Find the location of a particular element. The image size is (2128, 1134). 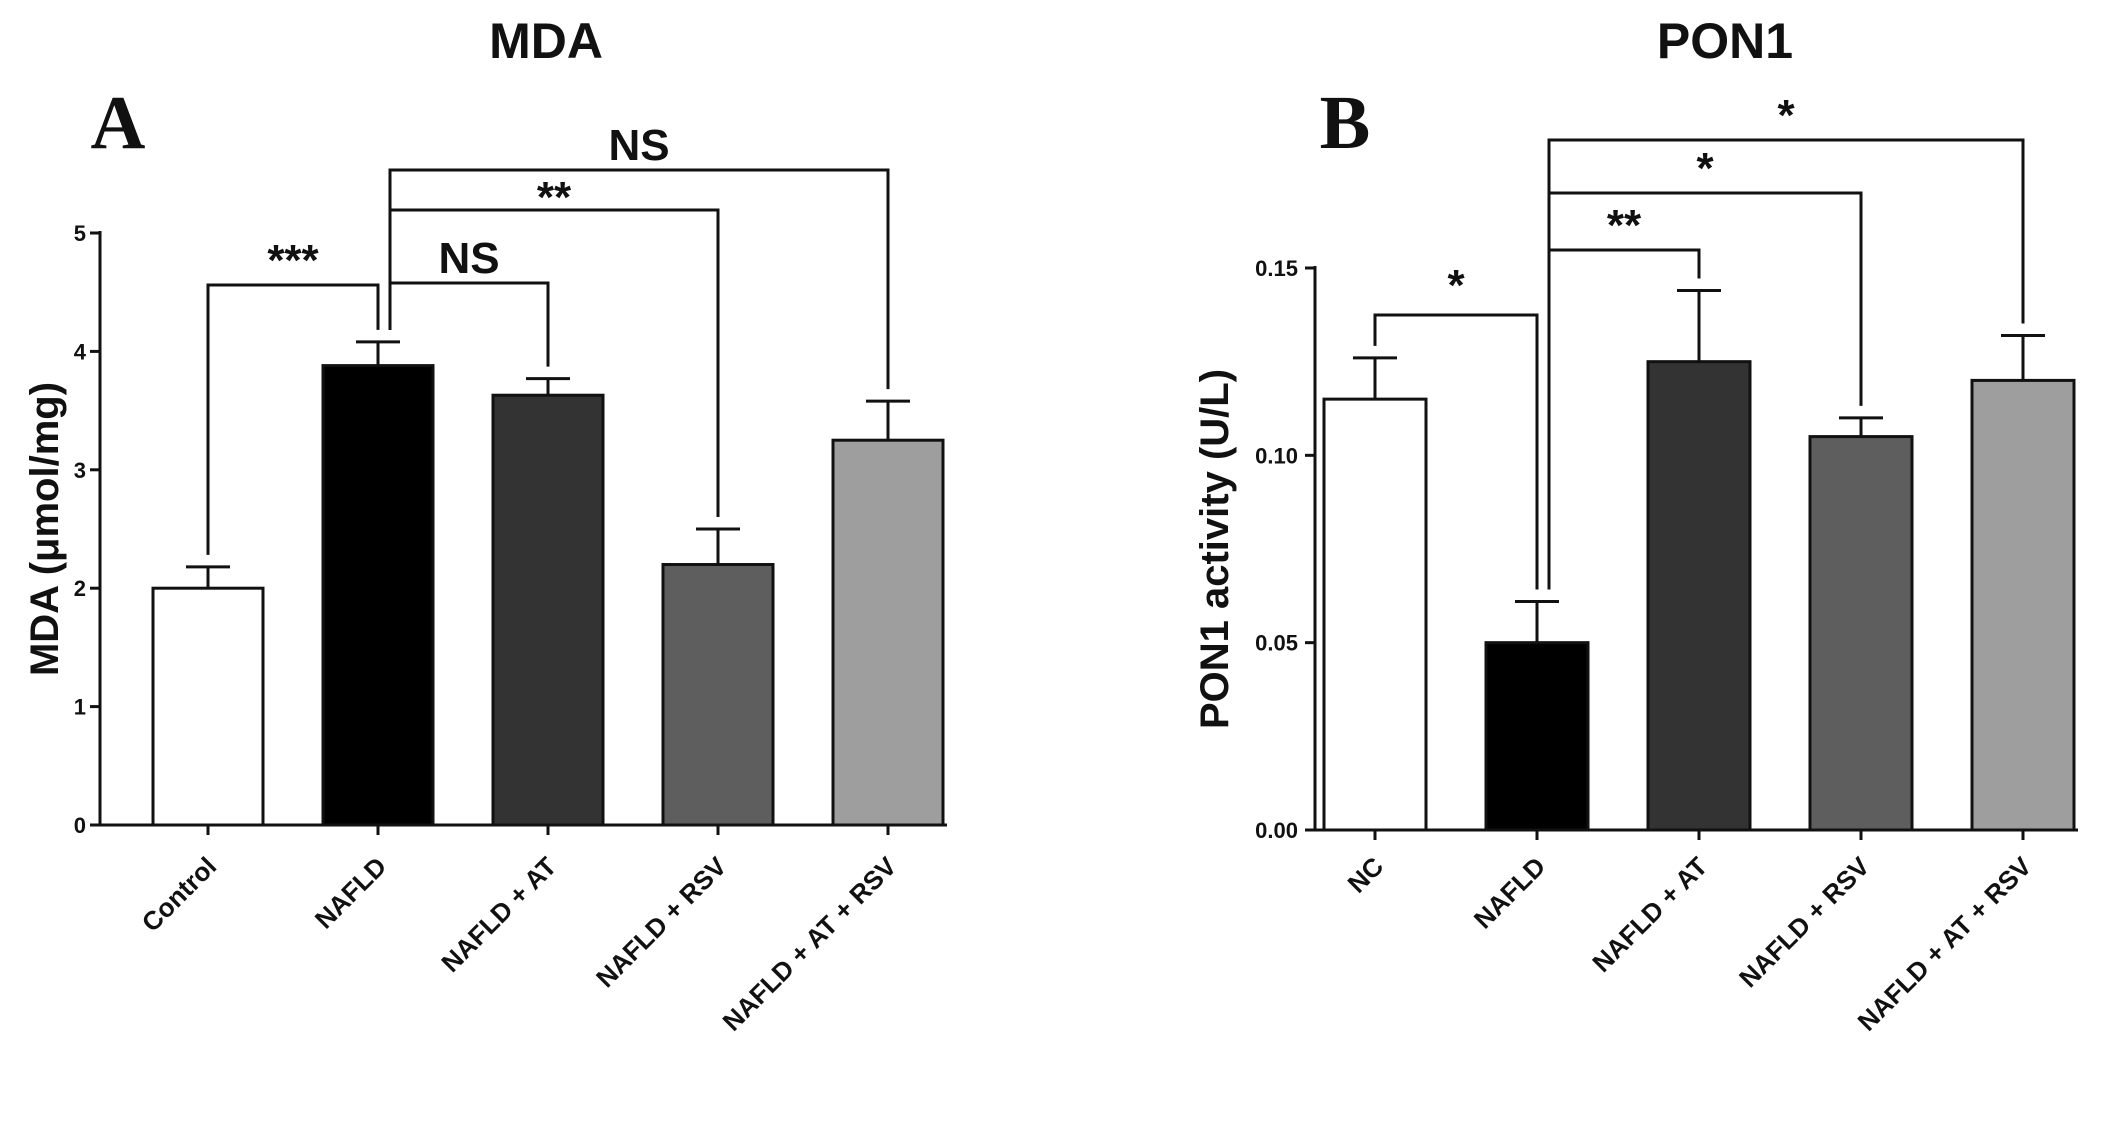

y-tick-label: 1 is located at coordinates (80, 707).